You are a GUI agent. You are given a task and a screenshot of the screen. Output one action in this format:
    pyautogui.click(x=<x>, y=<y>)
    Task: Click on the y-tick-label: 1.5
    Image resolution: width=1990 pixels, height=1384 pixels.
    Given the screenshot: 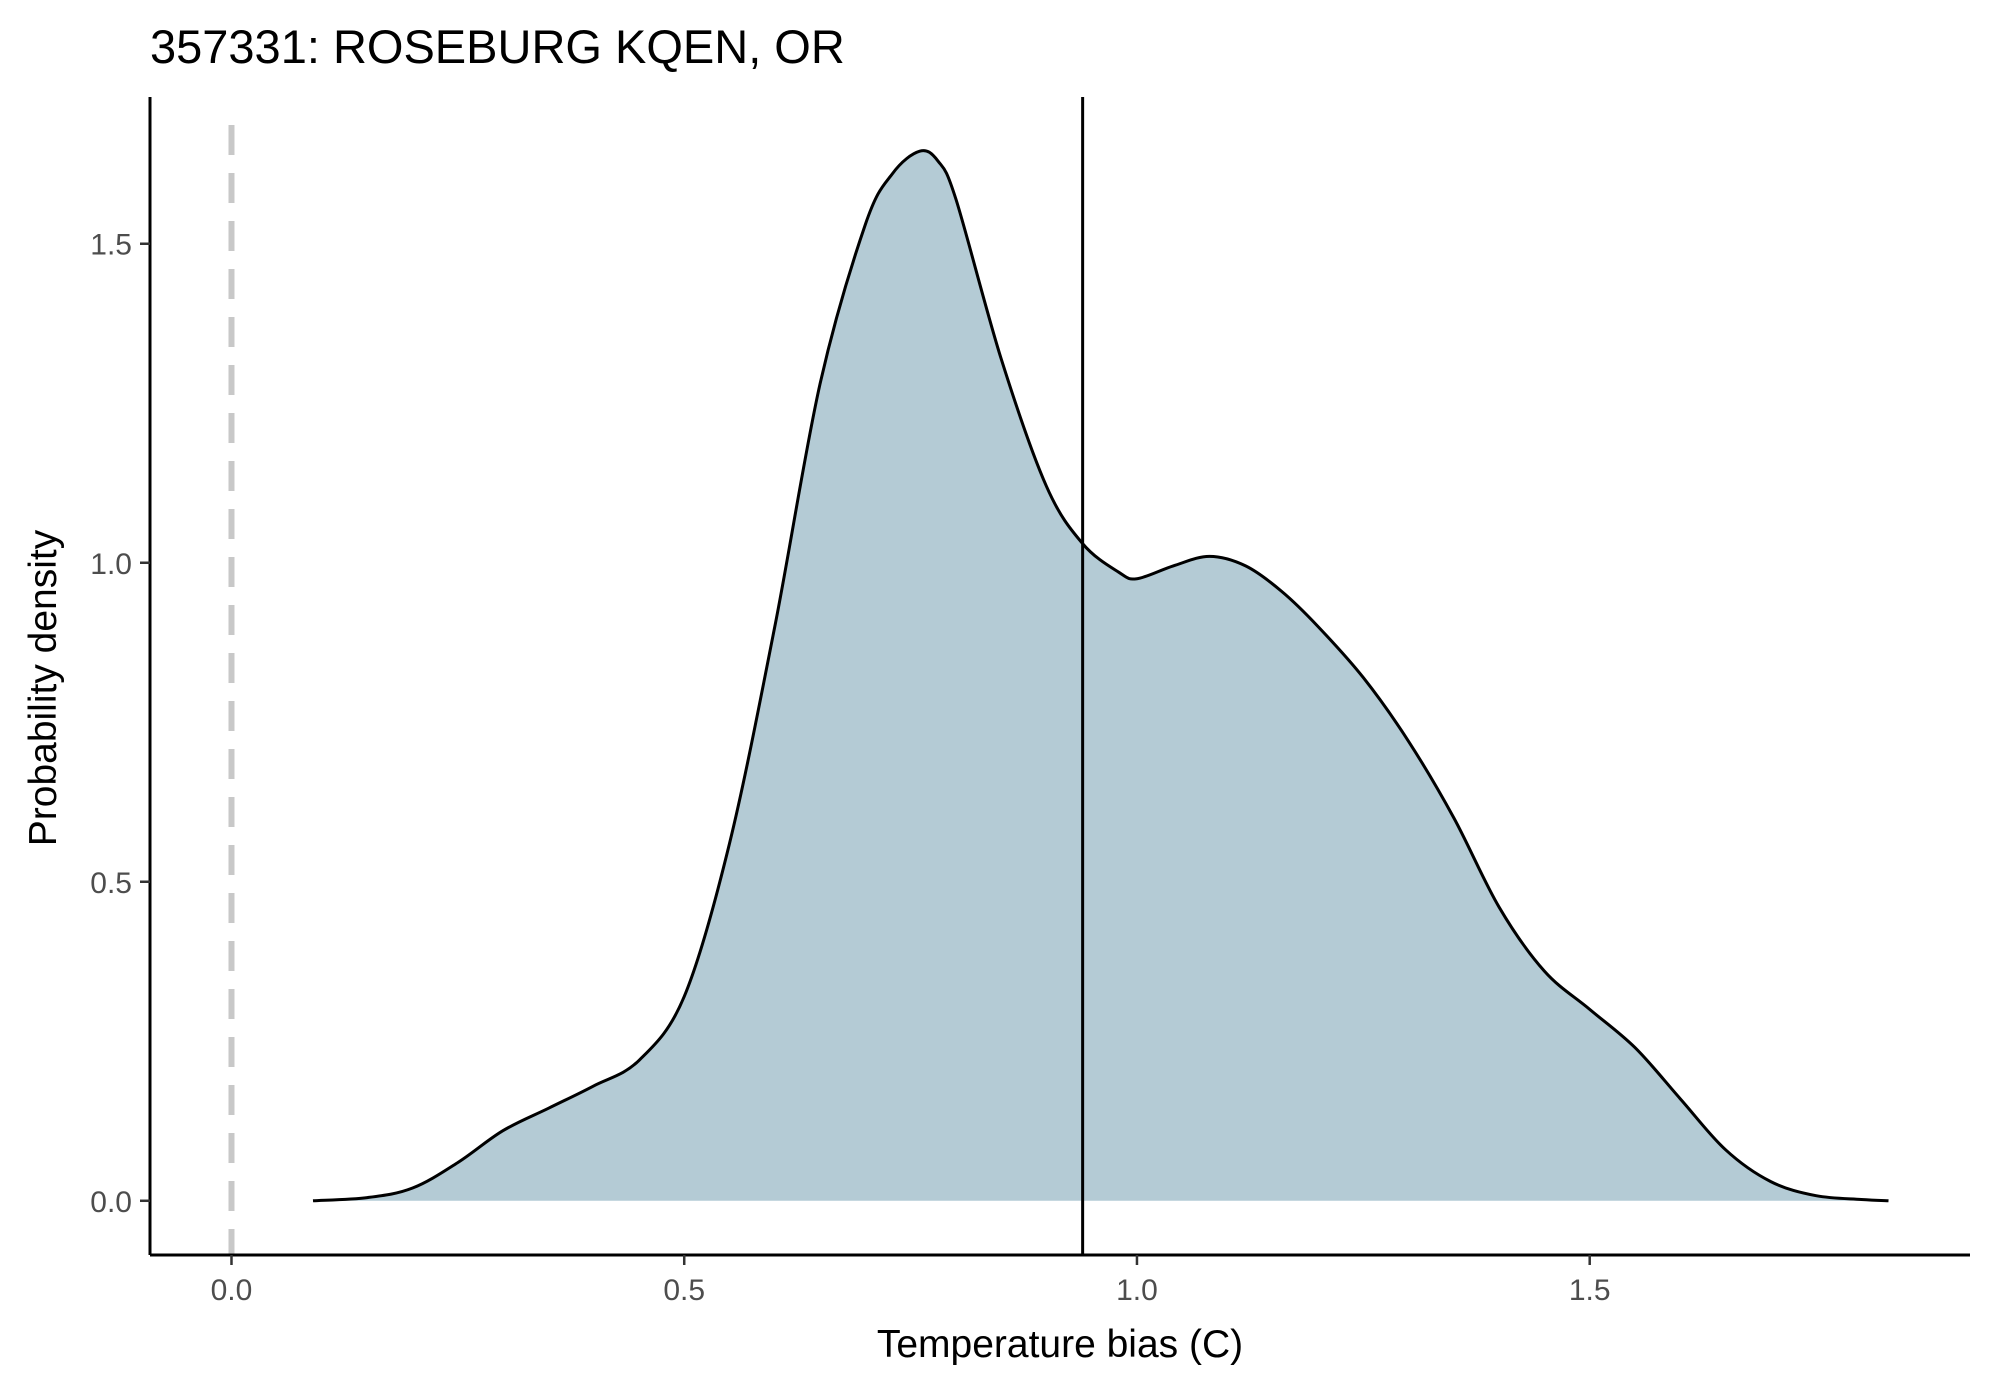 What is the action you would take?
    pyautogui.click(x=111, y=245)
    